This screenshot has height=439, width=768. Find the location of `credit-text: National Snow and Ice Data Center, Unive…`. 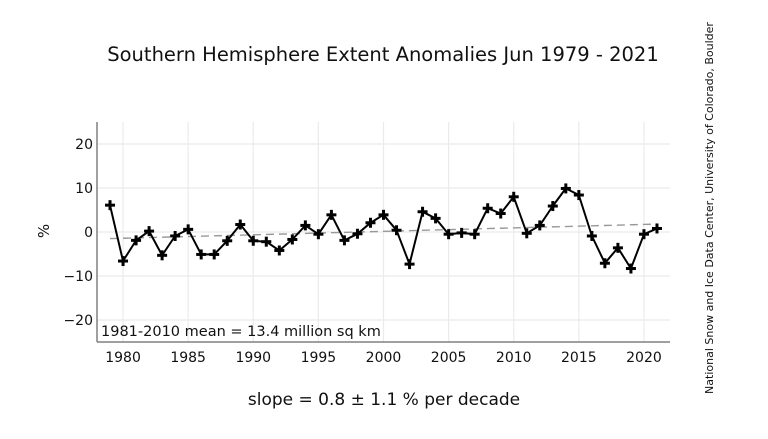

credit-text: National Snow and Ice Data Center, Unive… is located at coordinates (709, 208).